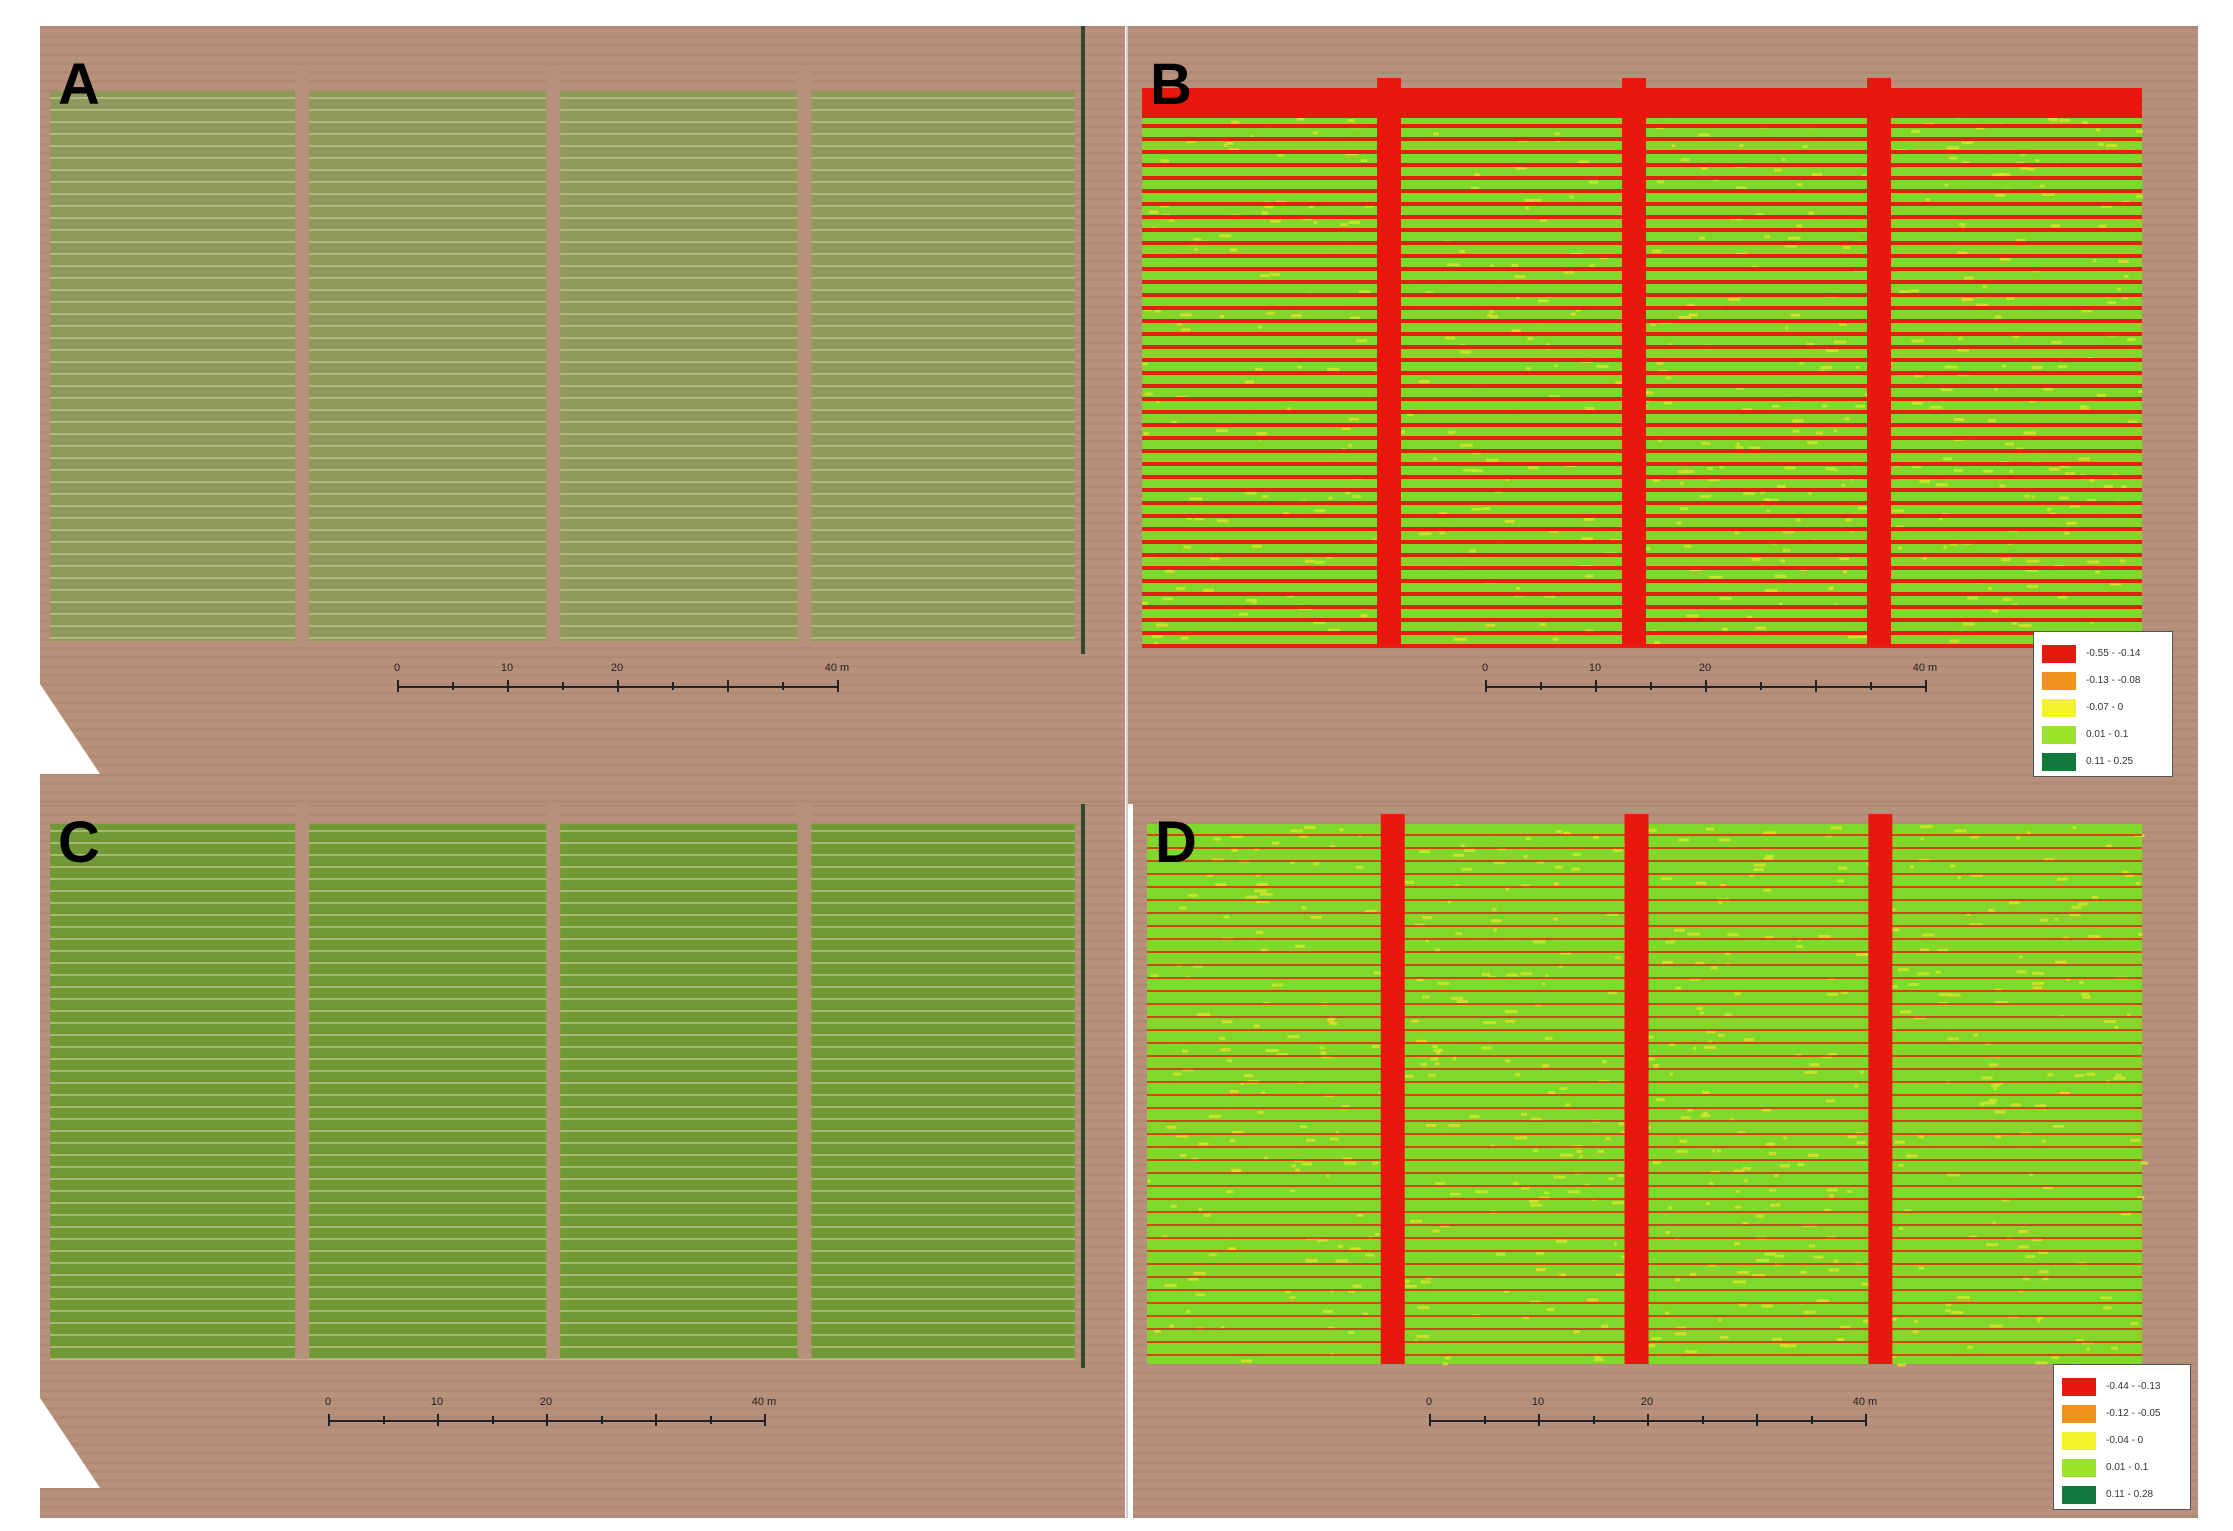 The width and height of the screenshot is (2233, 1531). I want to click on legend-item: -0.12 - -0.05, so click(2122, 1413).